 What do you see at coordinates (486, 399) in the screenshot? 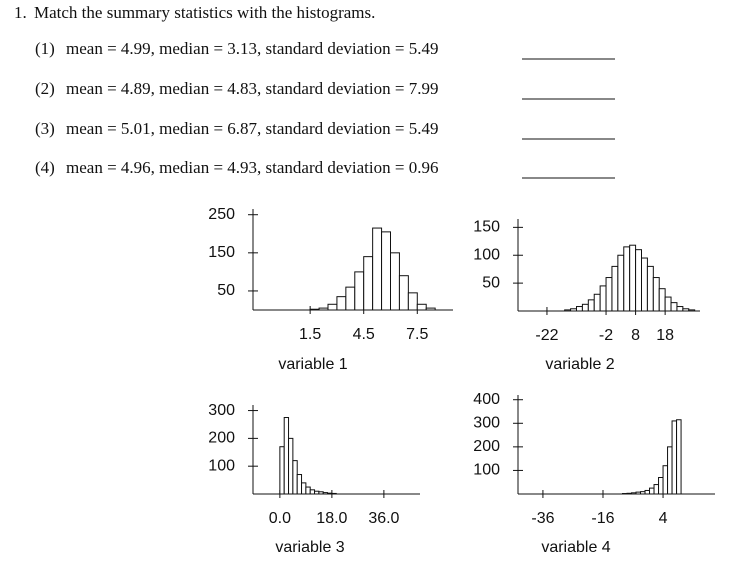
I see `y-tick-label: 400` at bounding box center [486, 399].